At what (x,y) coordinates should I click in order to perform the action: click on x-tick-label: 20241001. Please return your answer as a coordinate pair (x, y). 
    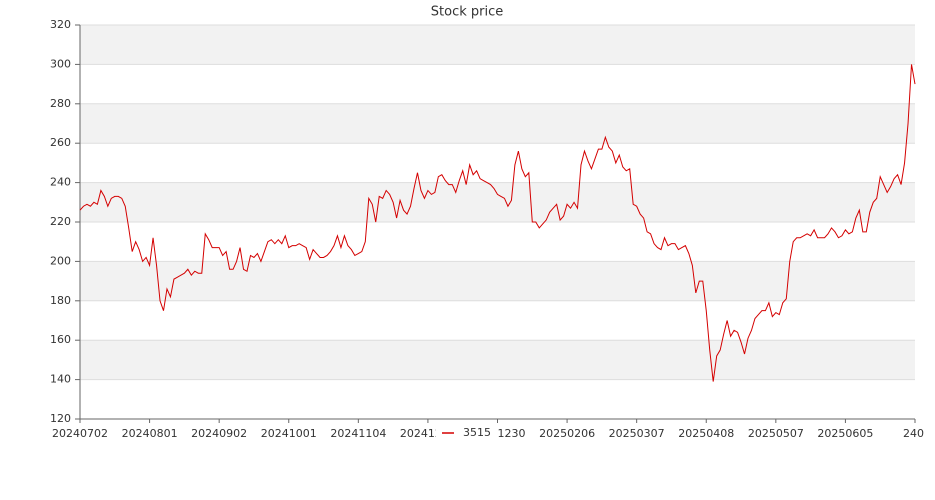
    Looking at the image, I should click on (289, 433).